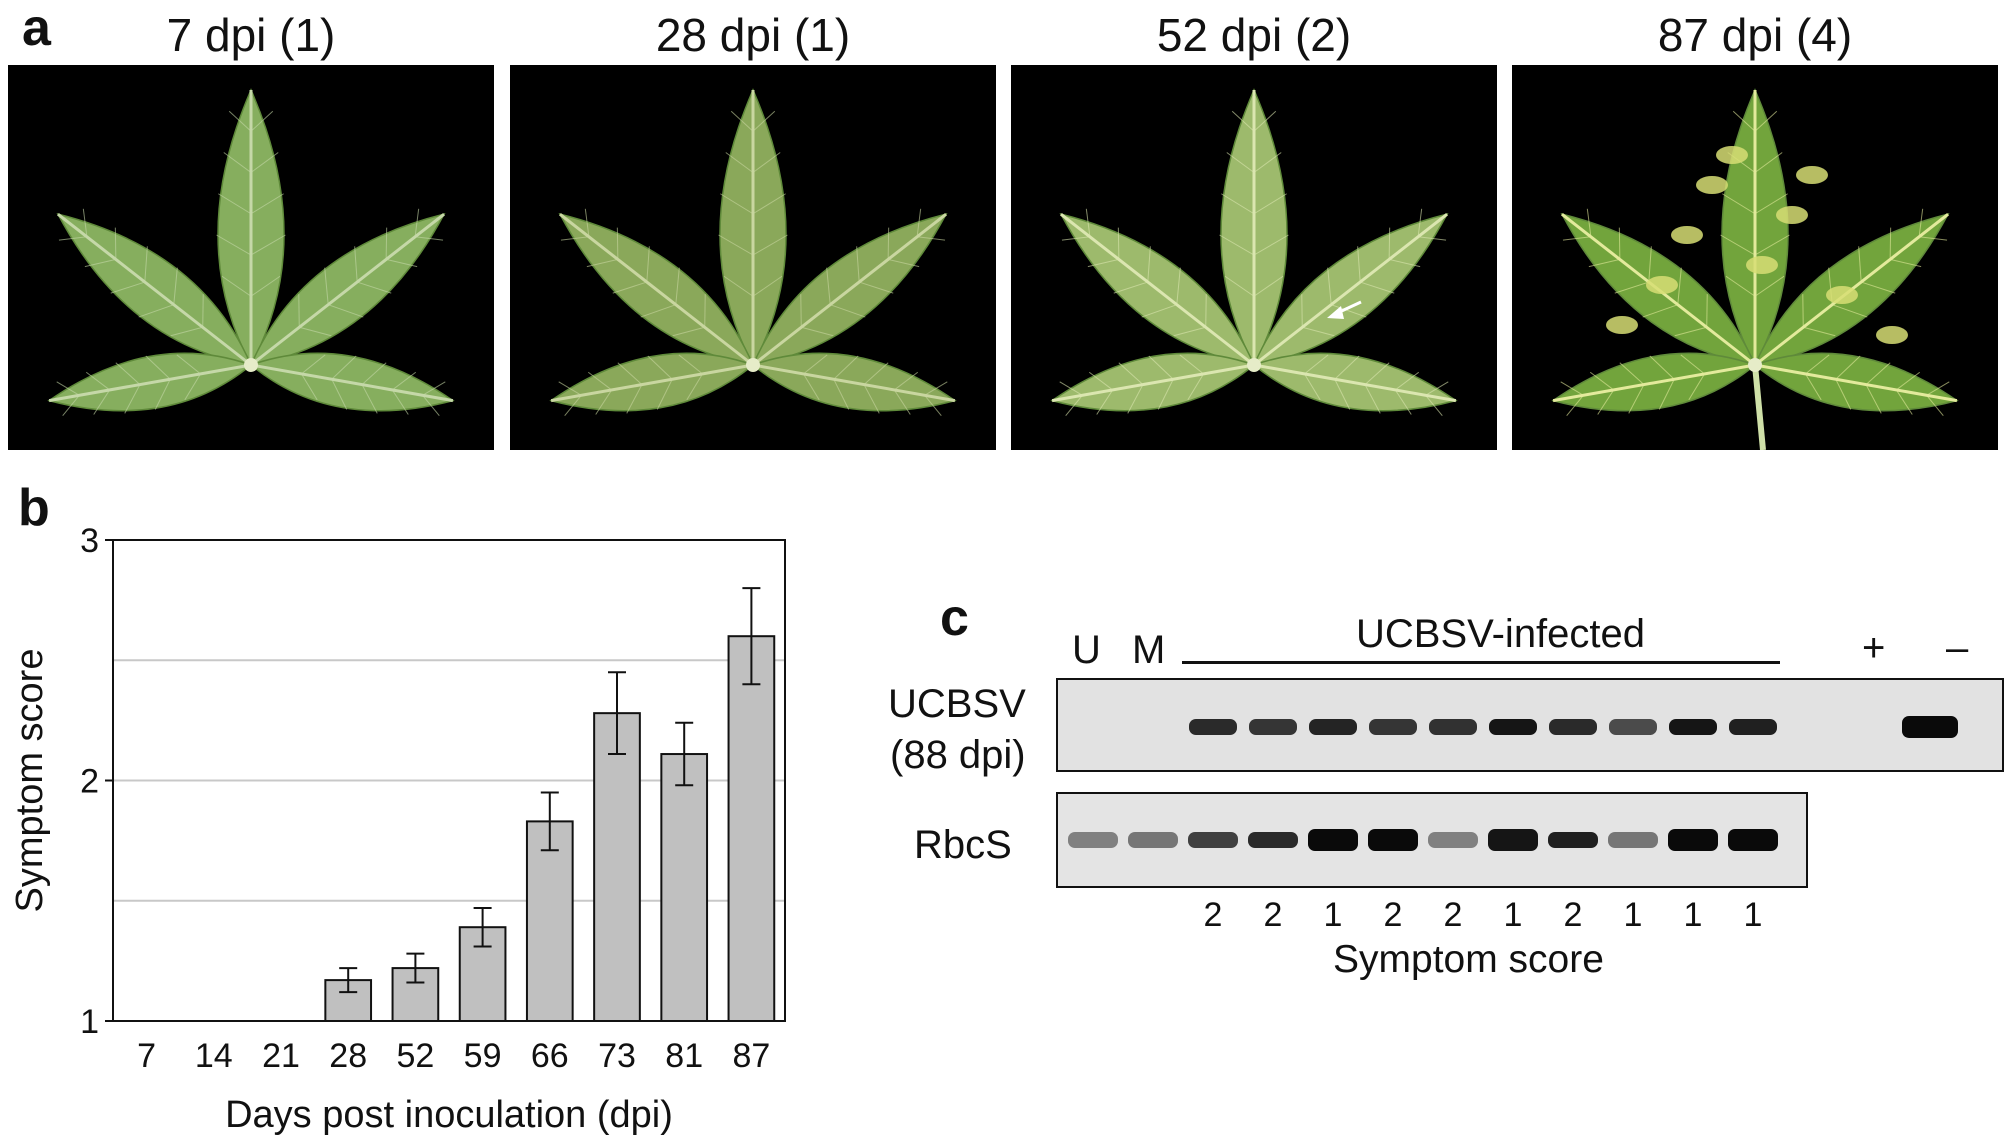 This screenshot has height=1143, width=2007. I want to click on lane-label-m: M, so click(1149, 650).